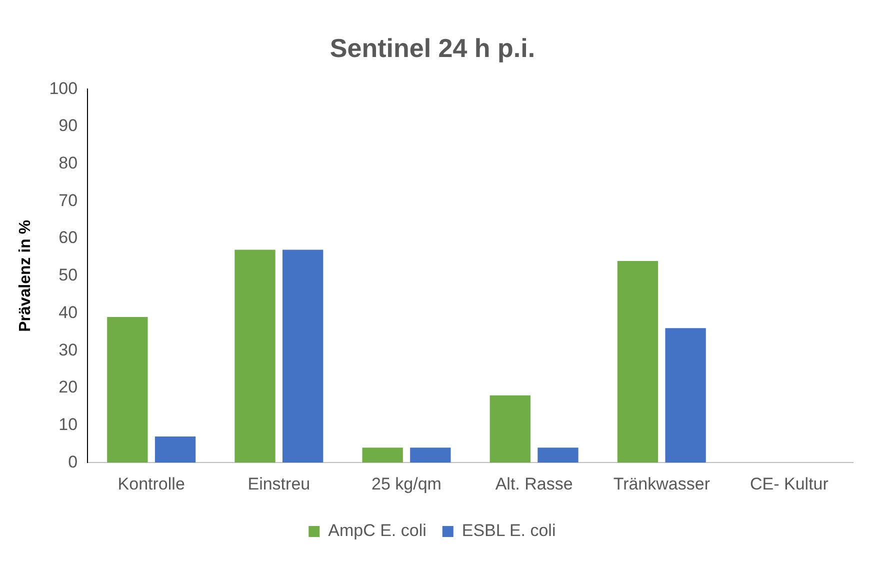 Image resolution: width=881 pixels, height=568 pixels. I want to click on legend-label: ESBL E. coli, so click(509, 530).